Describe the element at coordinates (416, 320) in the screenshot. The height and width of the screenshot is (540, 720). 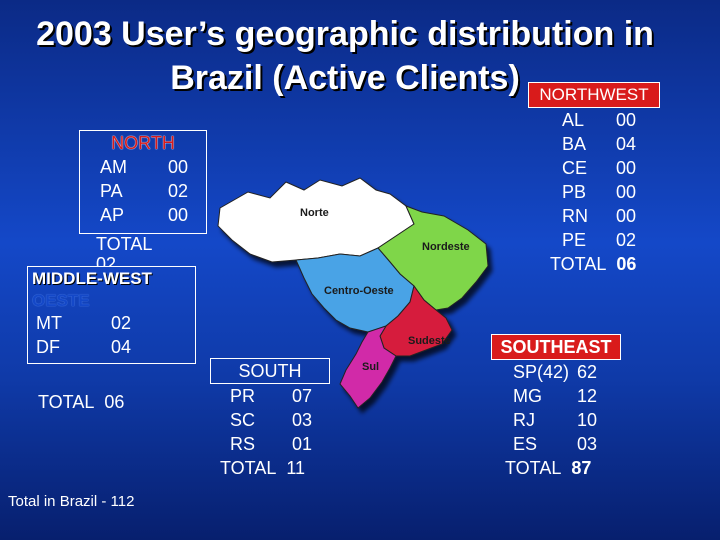
I see `region-sudeste` at that location.